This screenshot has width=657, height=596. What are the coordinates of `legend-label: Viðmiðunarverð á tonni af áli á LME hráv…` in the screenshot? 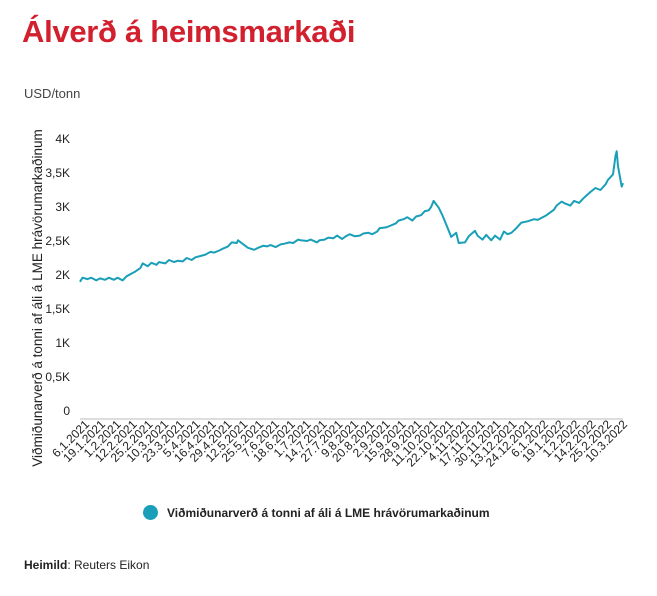 It's located at (328, 512).